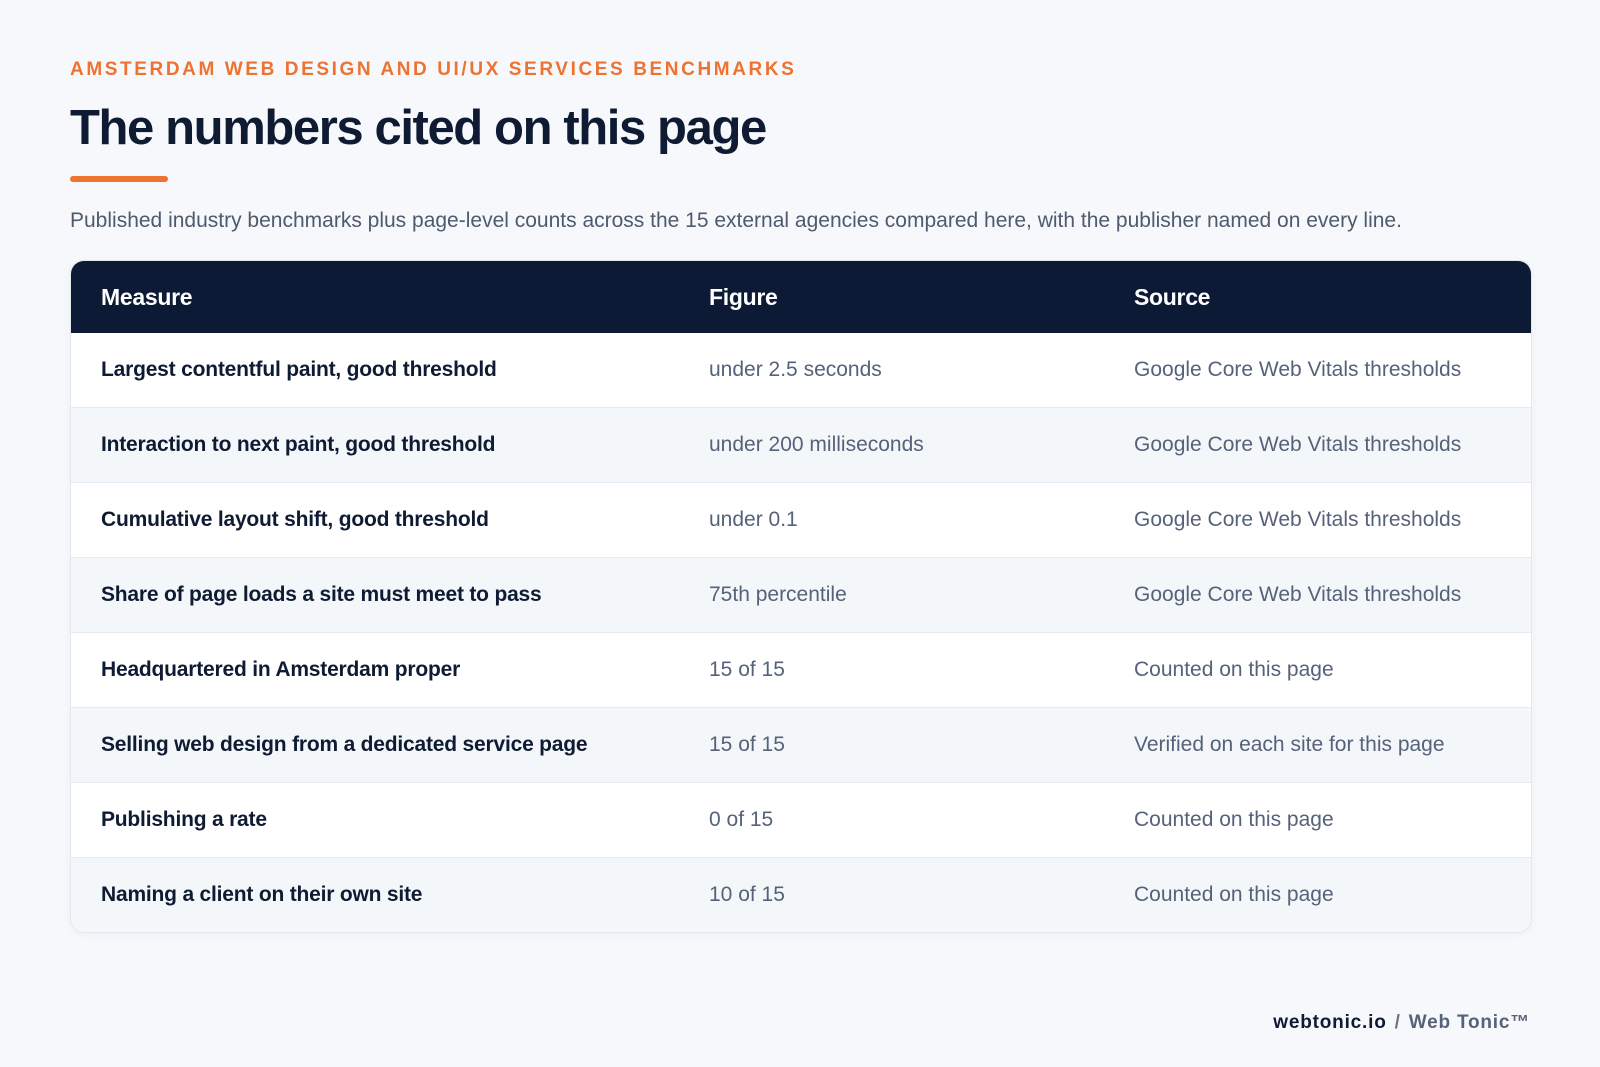 The height and width of the screenshot is (1067, 1600). What do you see at coordinates (1469, 1022) in the screenshot?
I see `footer-brand: Web Tonic™` at bounding box center [1469, 1022].